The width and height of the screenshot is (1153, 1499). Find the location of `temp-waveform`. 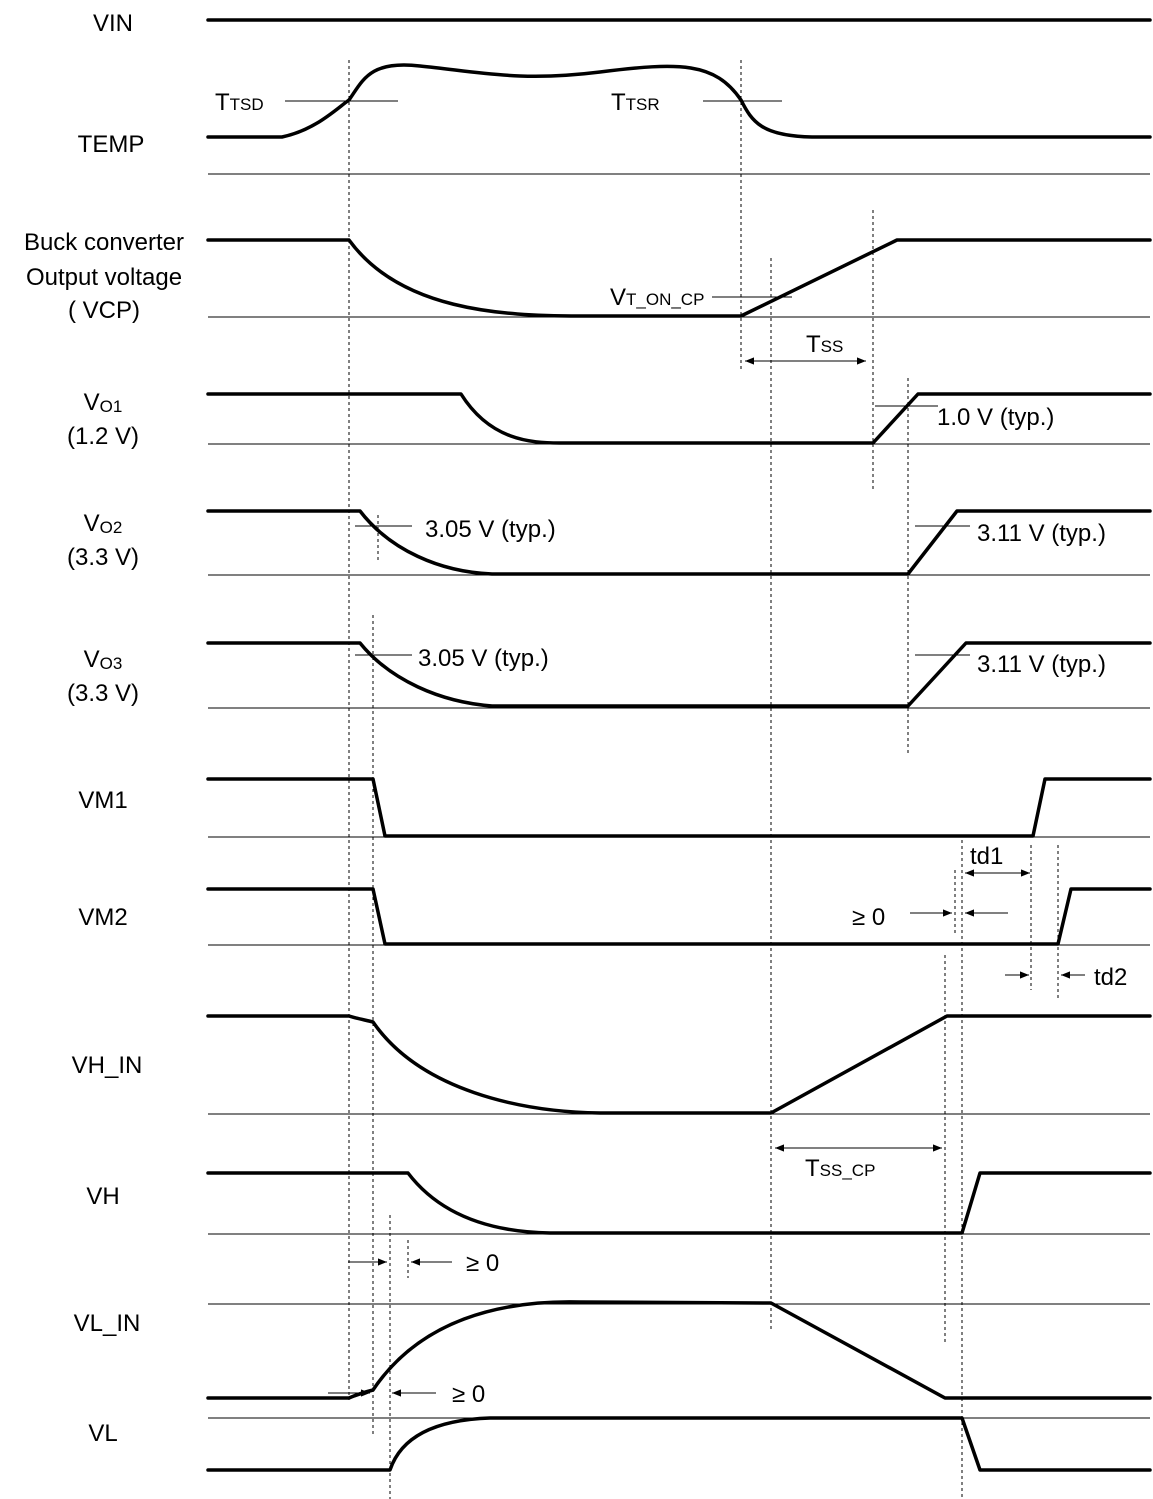

temp-waveform is located at coordinates (679, 101).